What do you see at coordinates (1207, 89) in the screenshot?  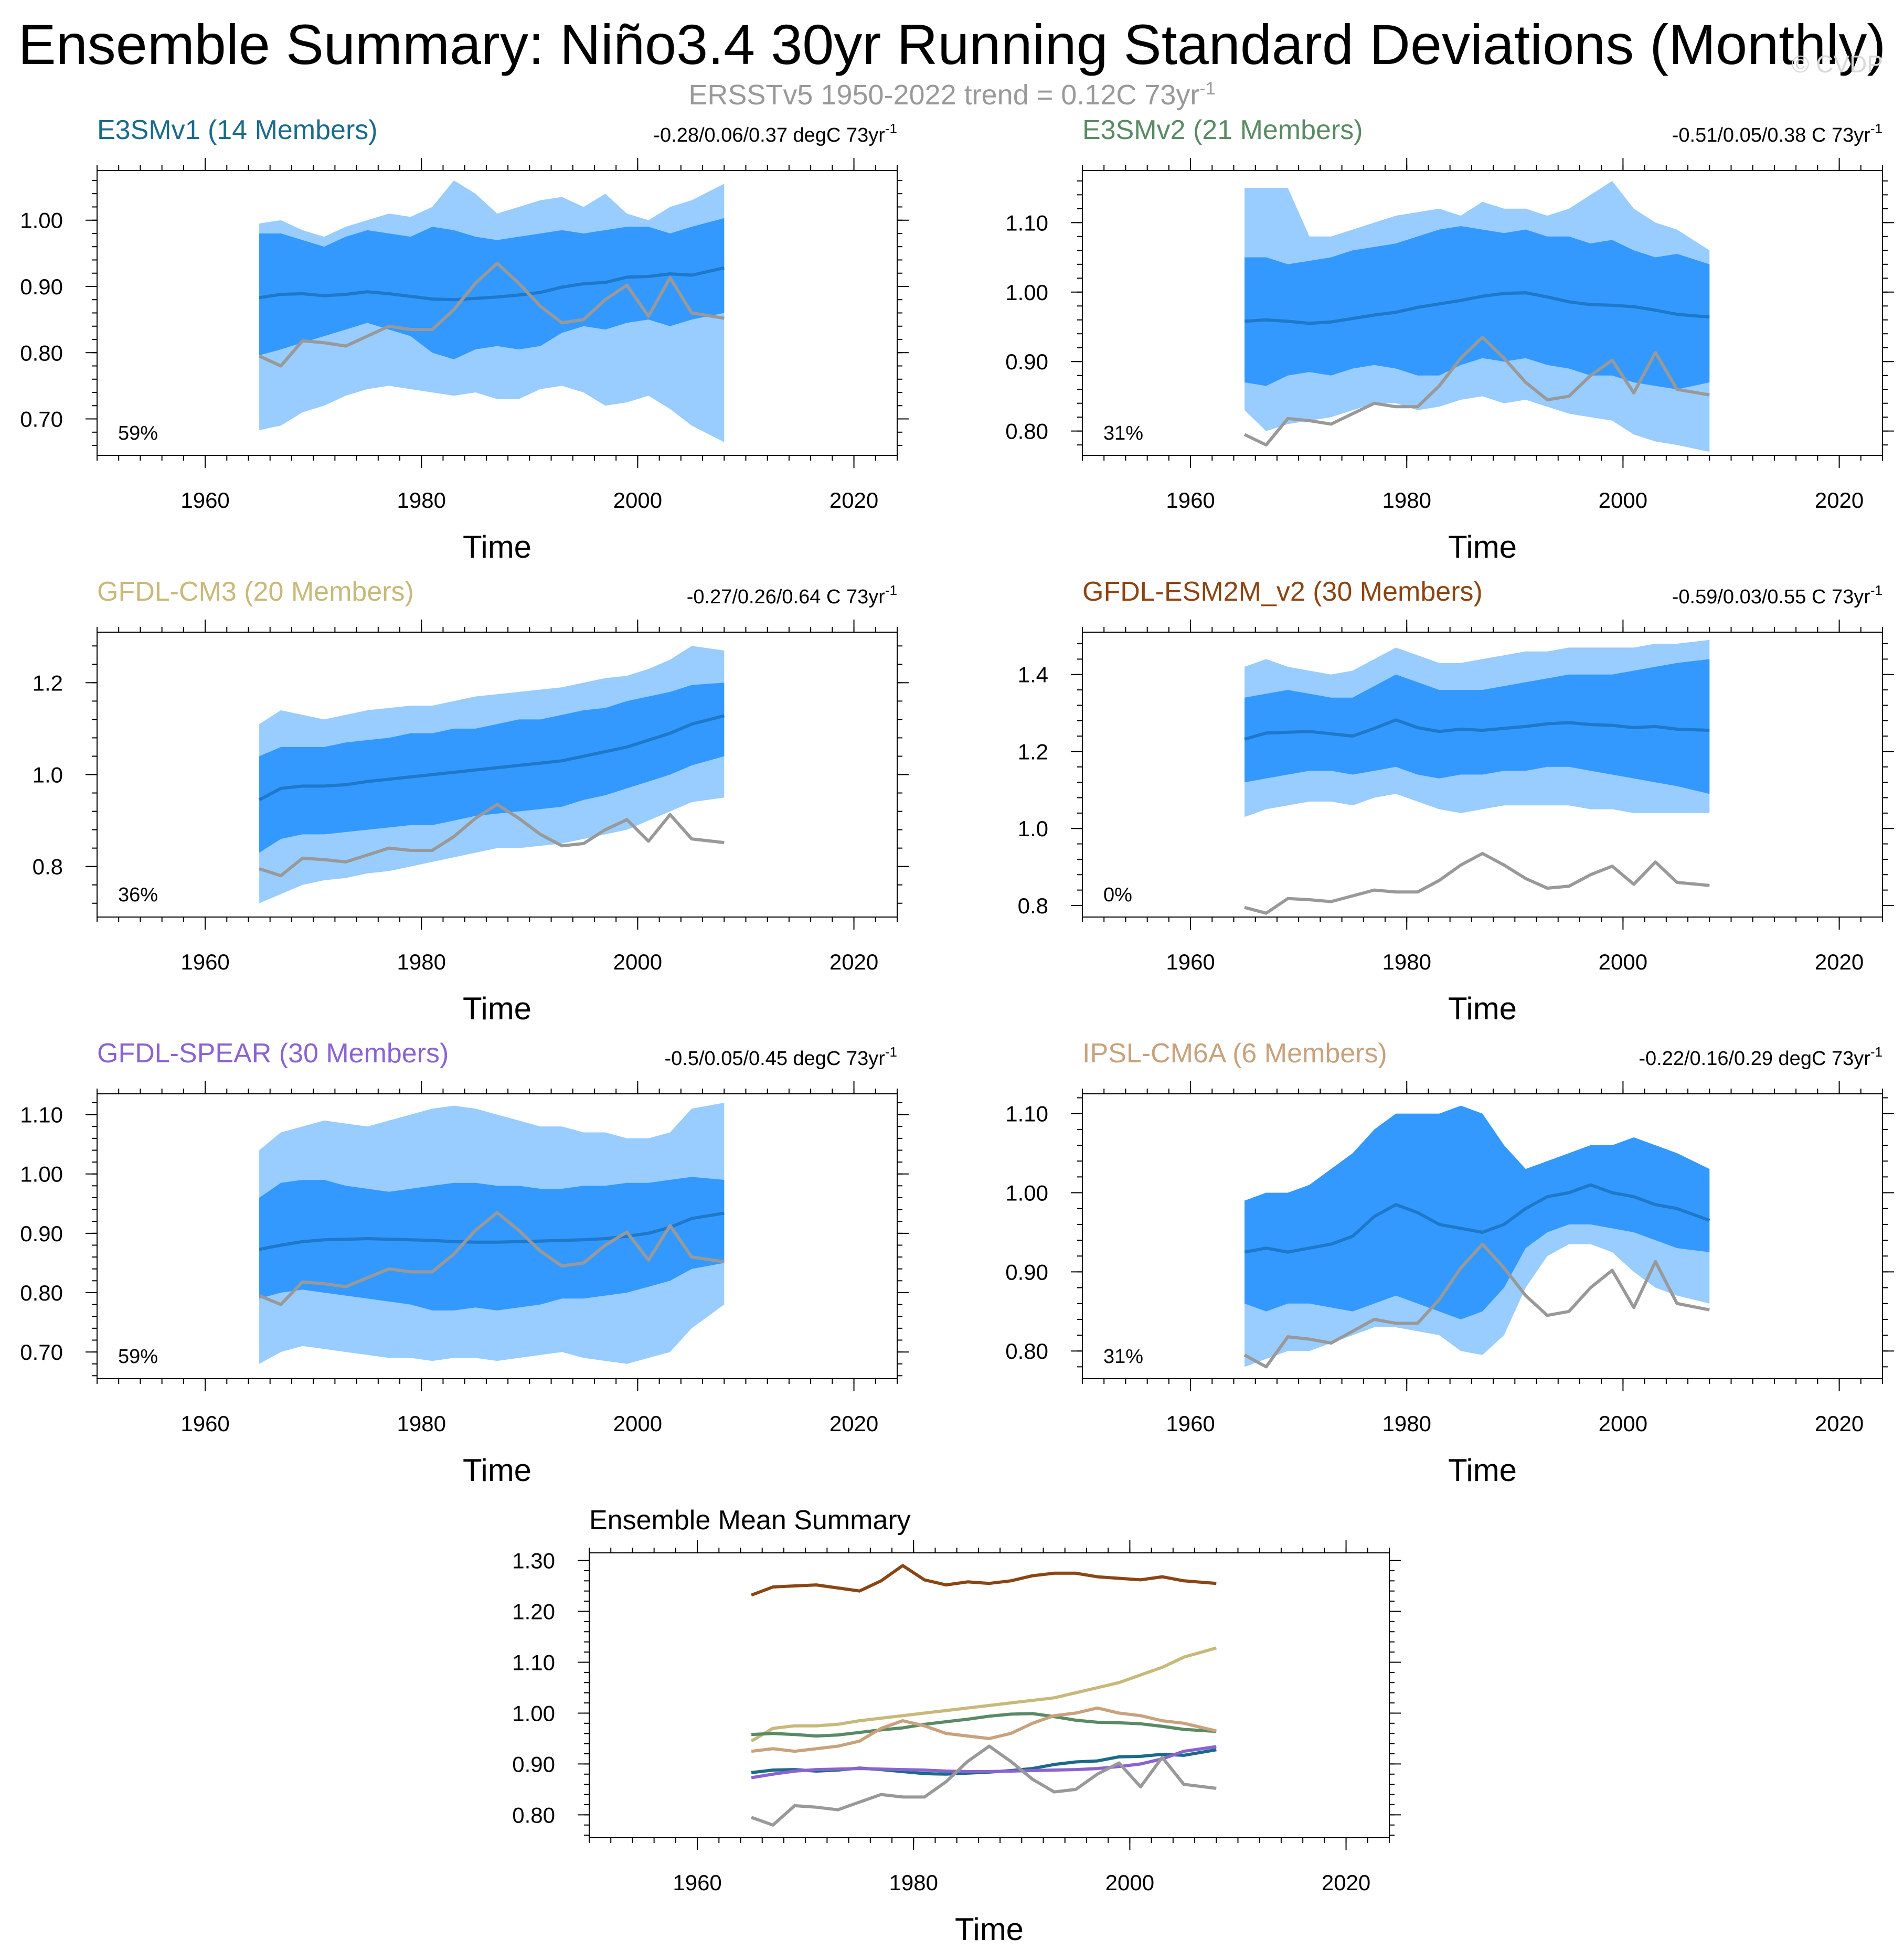 I see `subtitle-superscript: -1` at bounding box center [1207, 89].